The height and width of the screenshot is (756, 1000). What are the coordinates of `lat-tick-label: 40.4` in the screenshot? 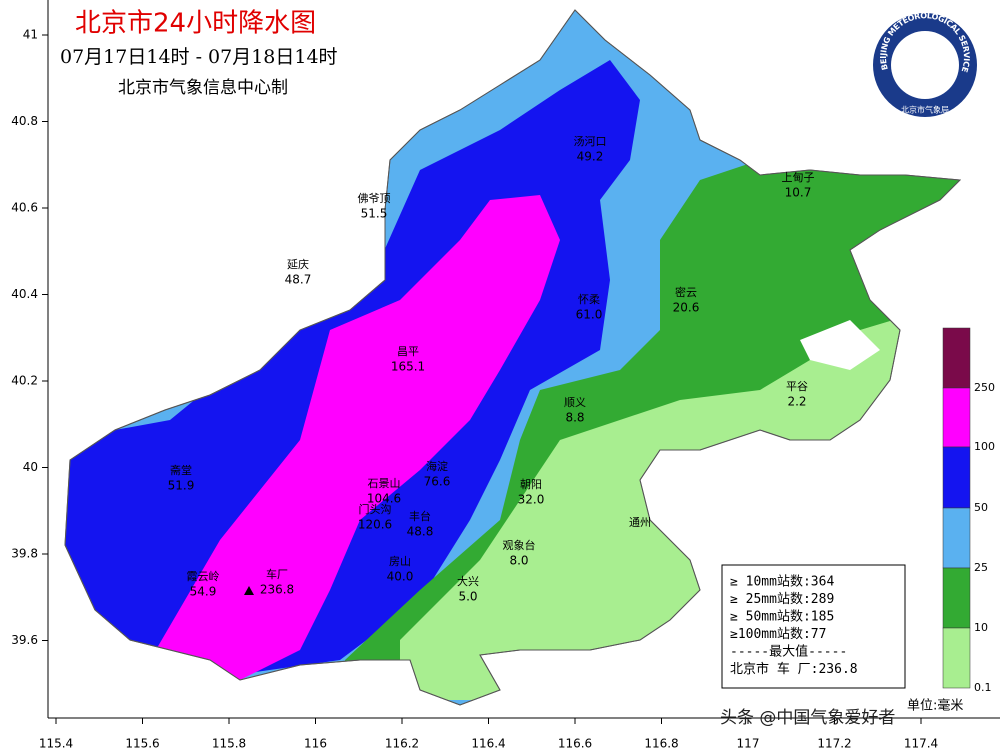 It's located at (24, 294).